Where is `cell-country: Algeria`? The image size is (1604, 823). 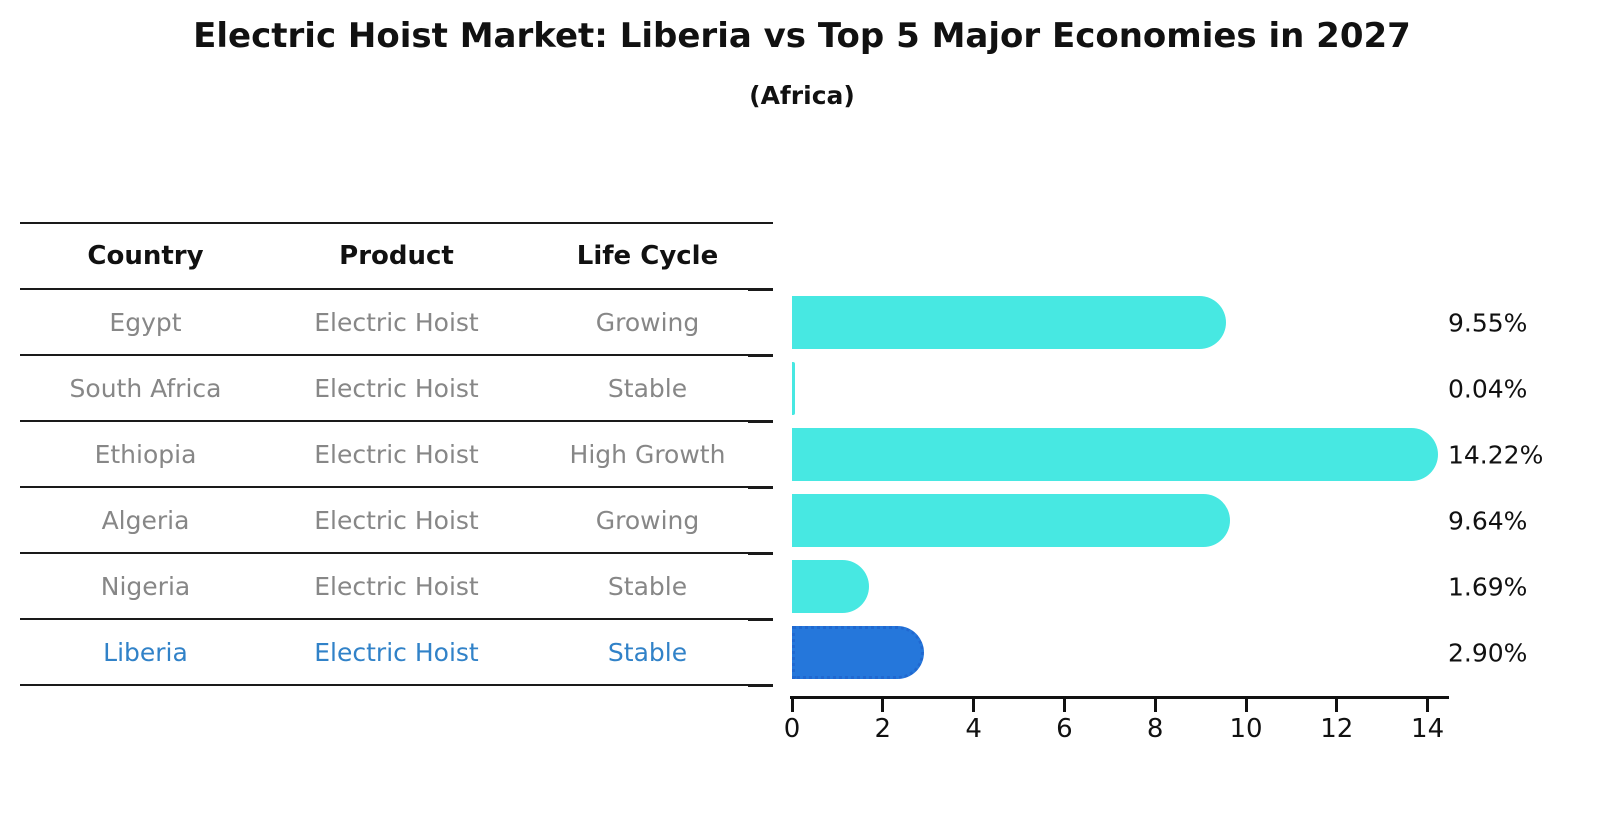 cell-country: Algeria is located at coordinates (145, 520).